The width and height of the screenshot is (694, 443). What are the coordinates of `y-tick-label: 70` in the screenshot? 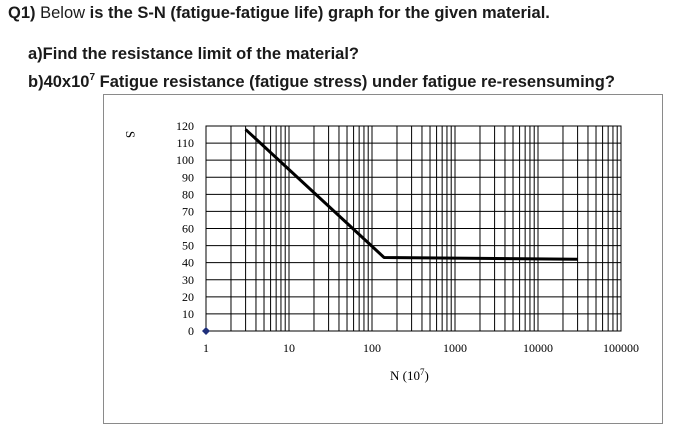 It's located at (188, 211).